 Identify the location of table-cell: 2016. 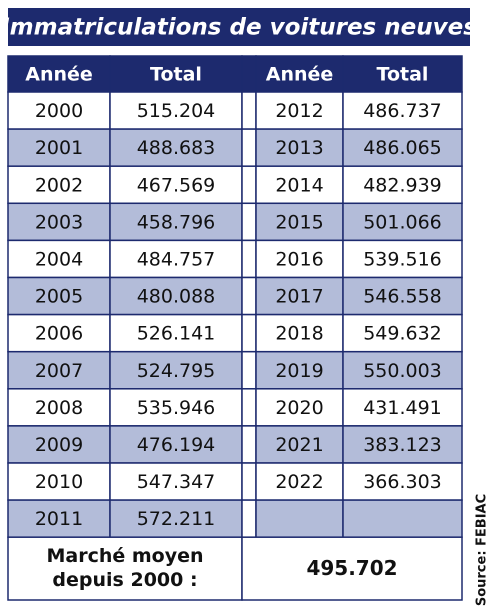
(299, 259).